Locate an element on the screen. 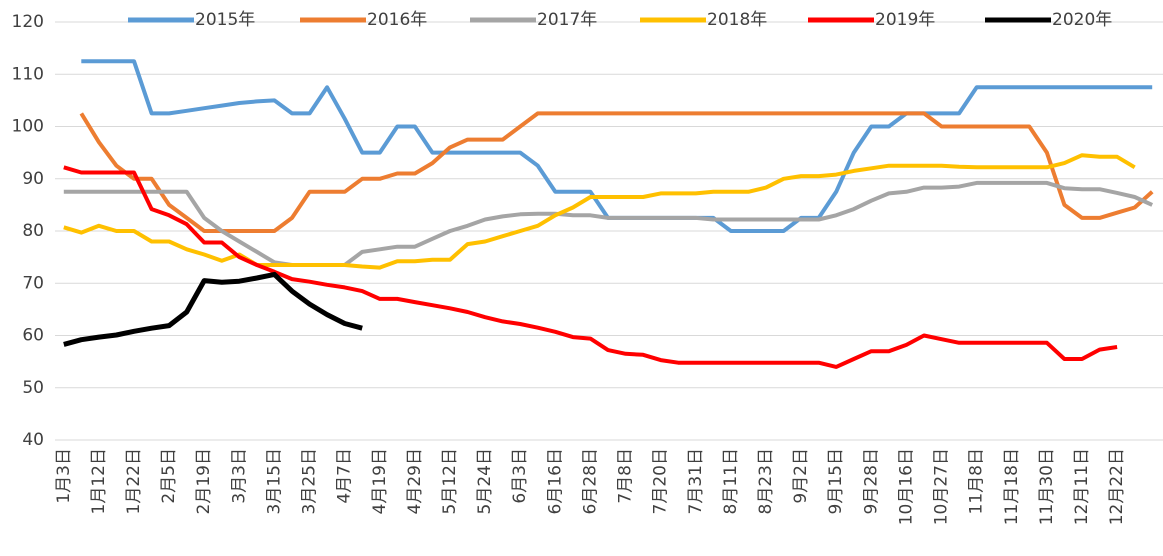 The height and width of the screenshot is (556, 1163). x-tick-label: 7月31日 is located at coordinates (696, 481).